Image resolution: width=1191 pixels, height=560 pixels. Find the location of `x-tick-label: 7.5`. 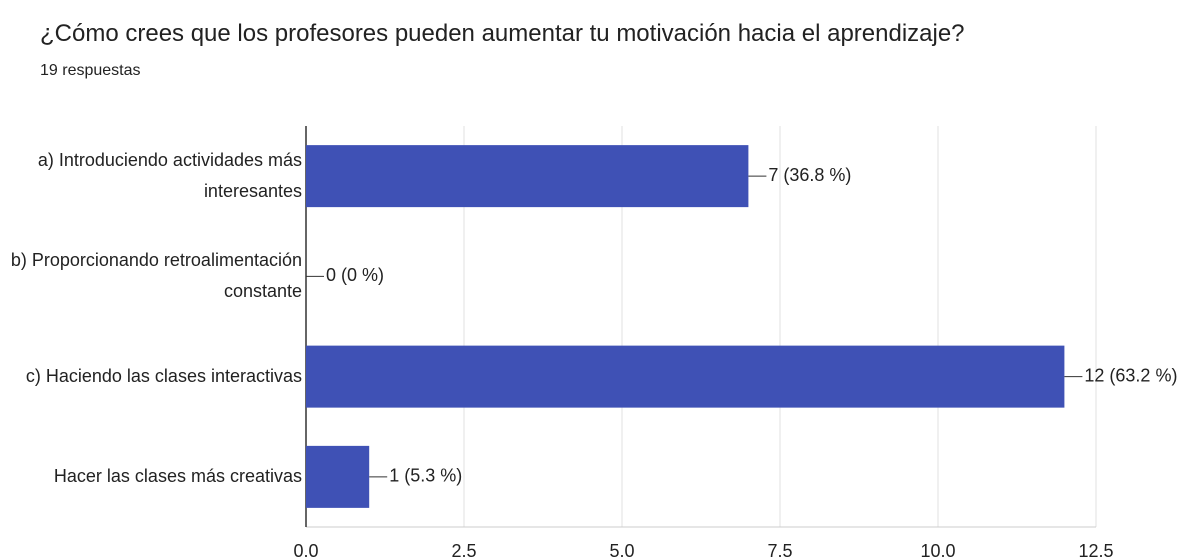

x-tick-label: 7.5 is located at coordinates (779, 550).